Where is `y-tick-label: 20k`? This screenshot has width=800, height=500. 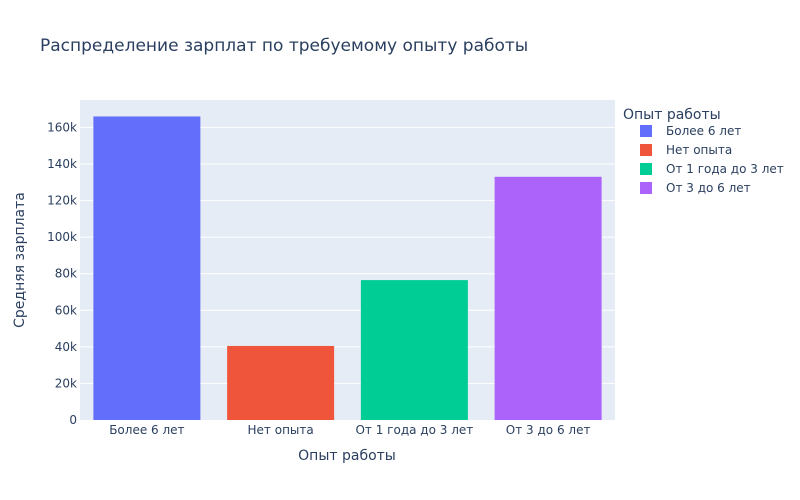
y-tick-label: 20k is located at coordinates (66, 383).